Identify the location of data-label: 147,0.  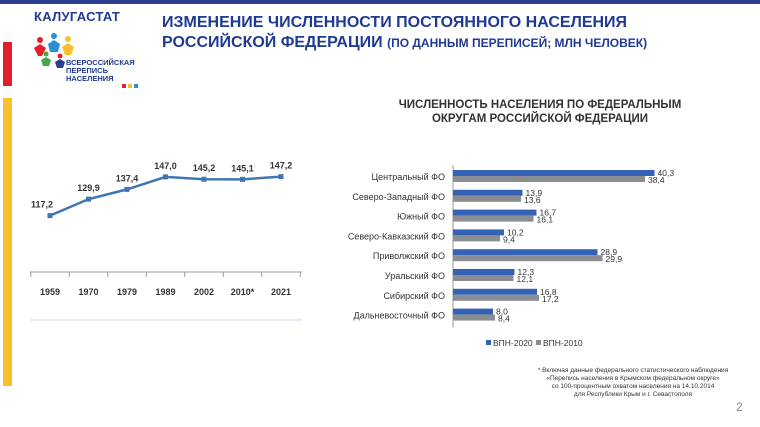
(165, 166).